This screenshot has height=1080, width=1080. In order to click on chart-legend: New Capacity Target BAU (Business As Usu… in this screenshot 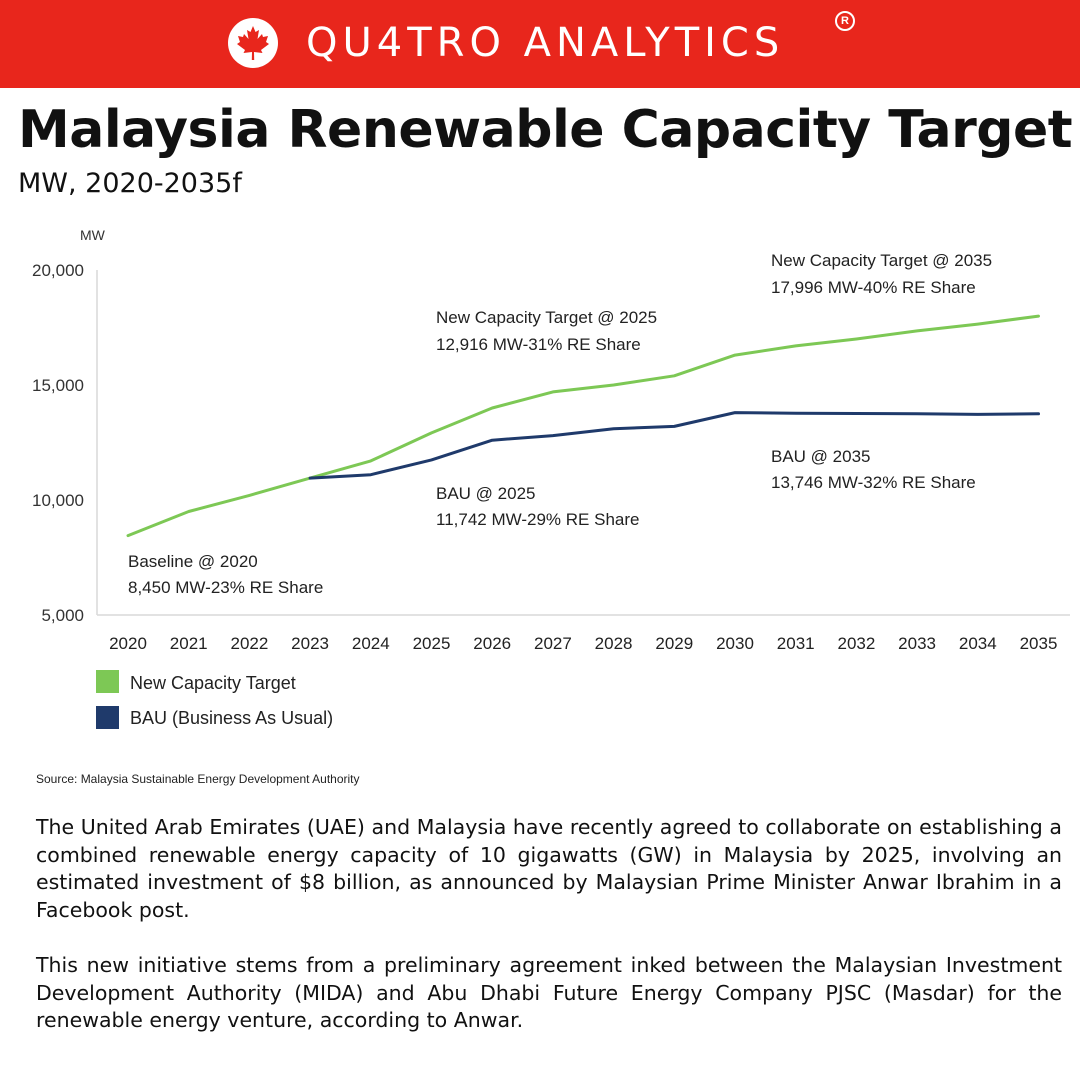, I will do `click(214, 699)`.